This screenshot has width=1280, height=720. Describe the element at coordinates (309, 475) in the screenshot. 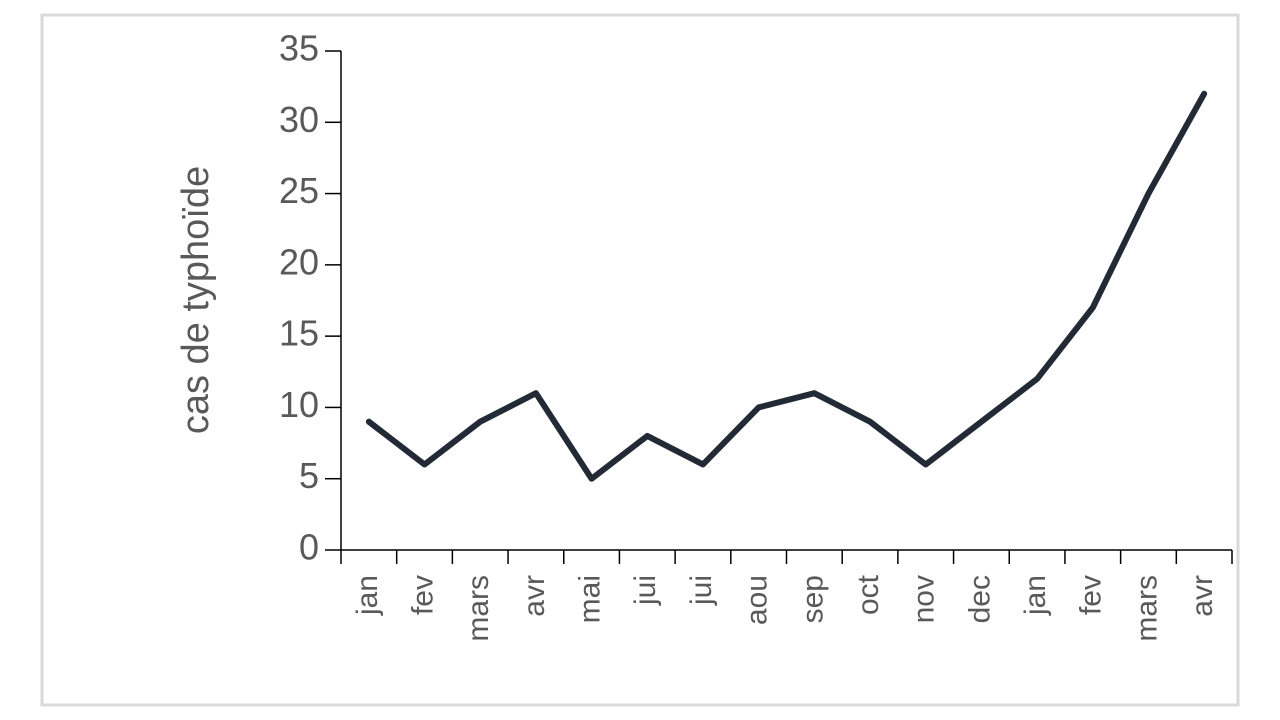

I see `y-tick-label: 5` at that location.